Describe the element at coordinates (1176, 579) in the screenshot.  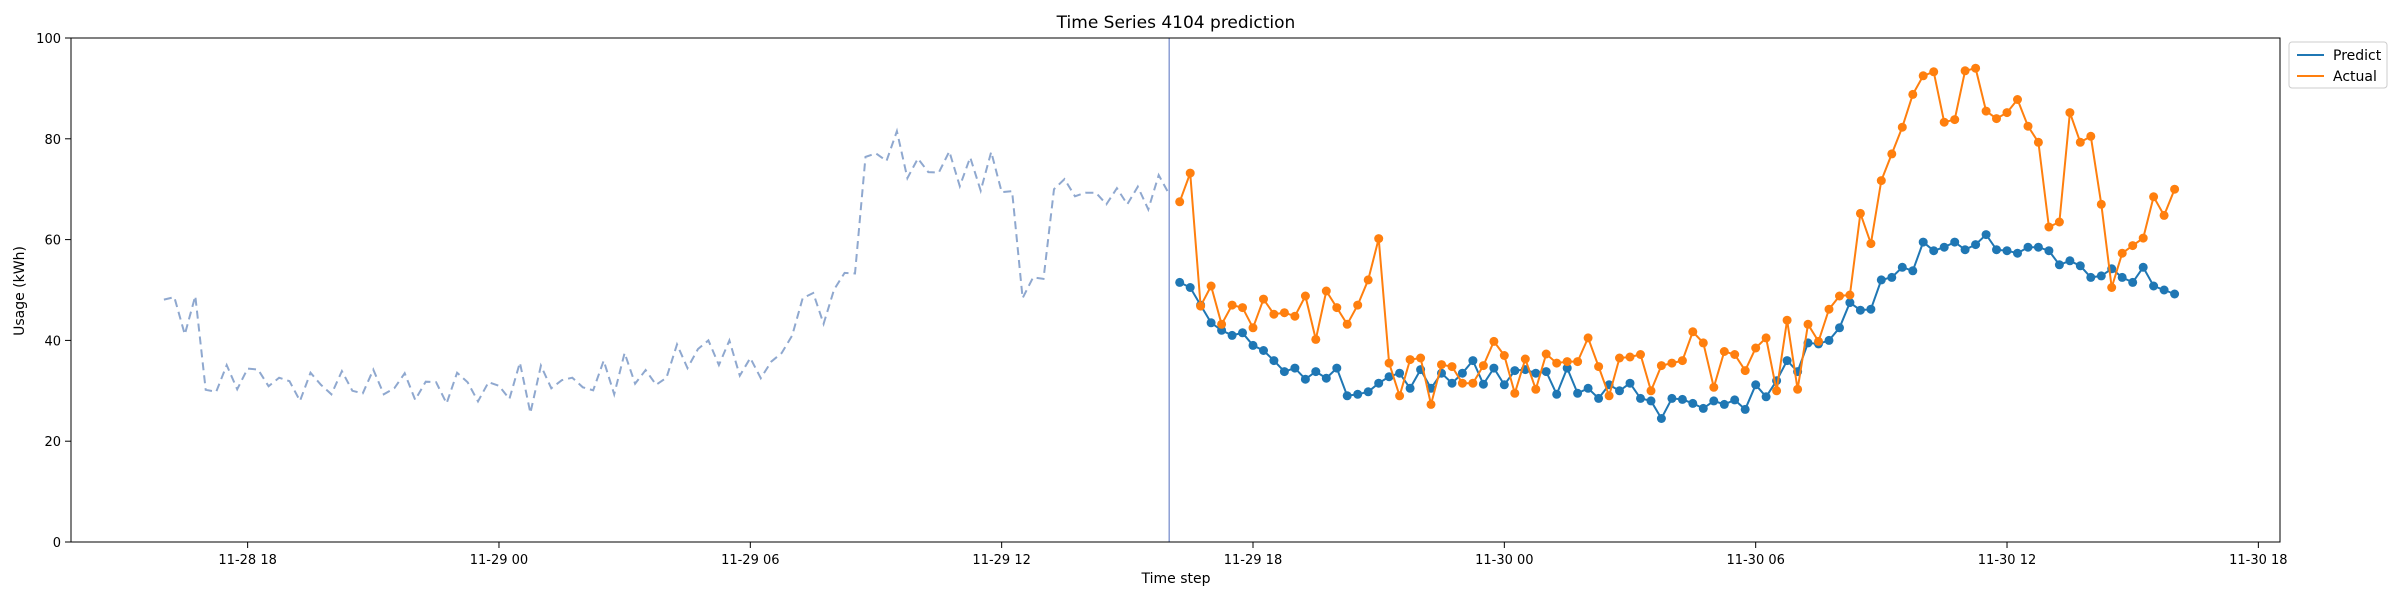
I see `x-axis-label: Time step` at that location.